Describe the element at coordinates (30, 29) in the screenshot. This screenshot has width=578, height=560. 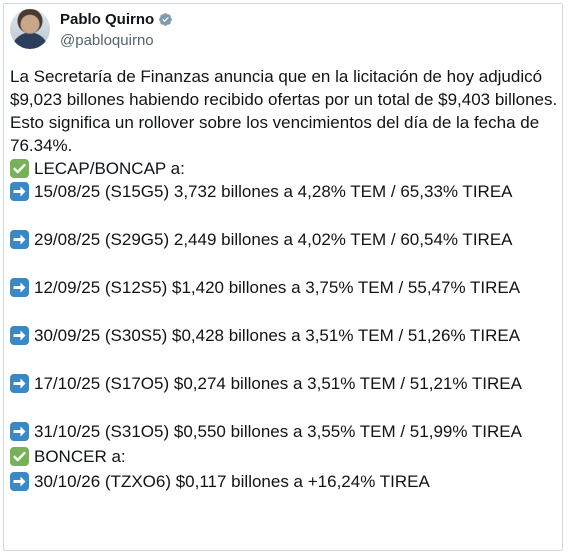
I see `avatar` at that location.